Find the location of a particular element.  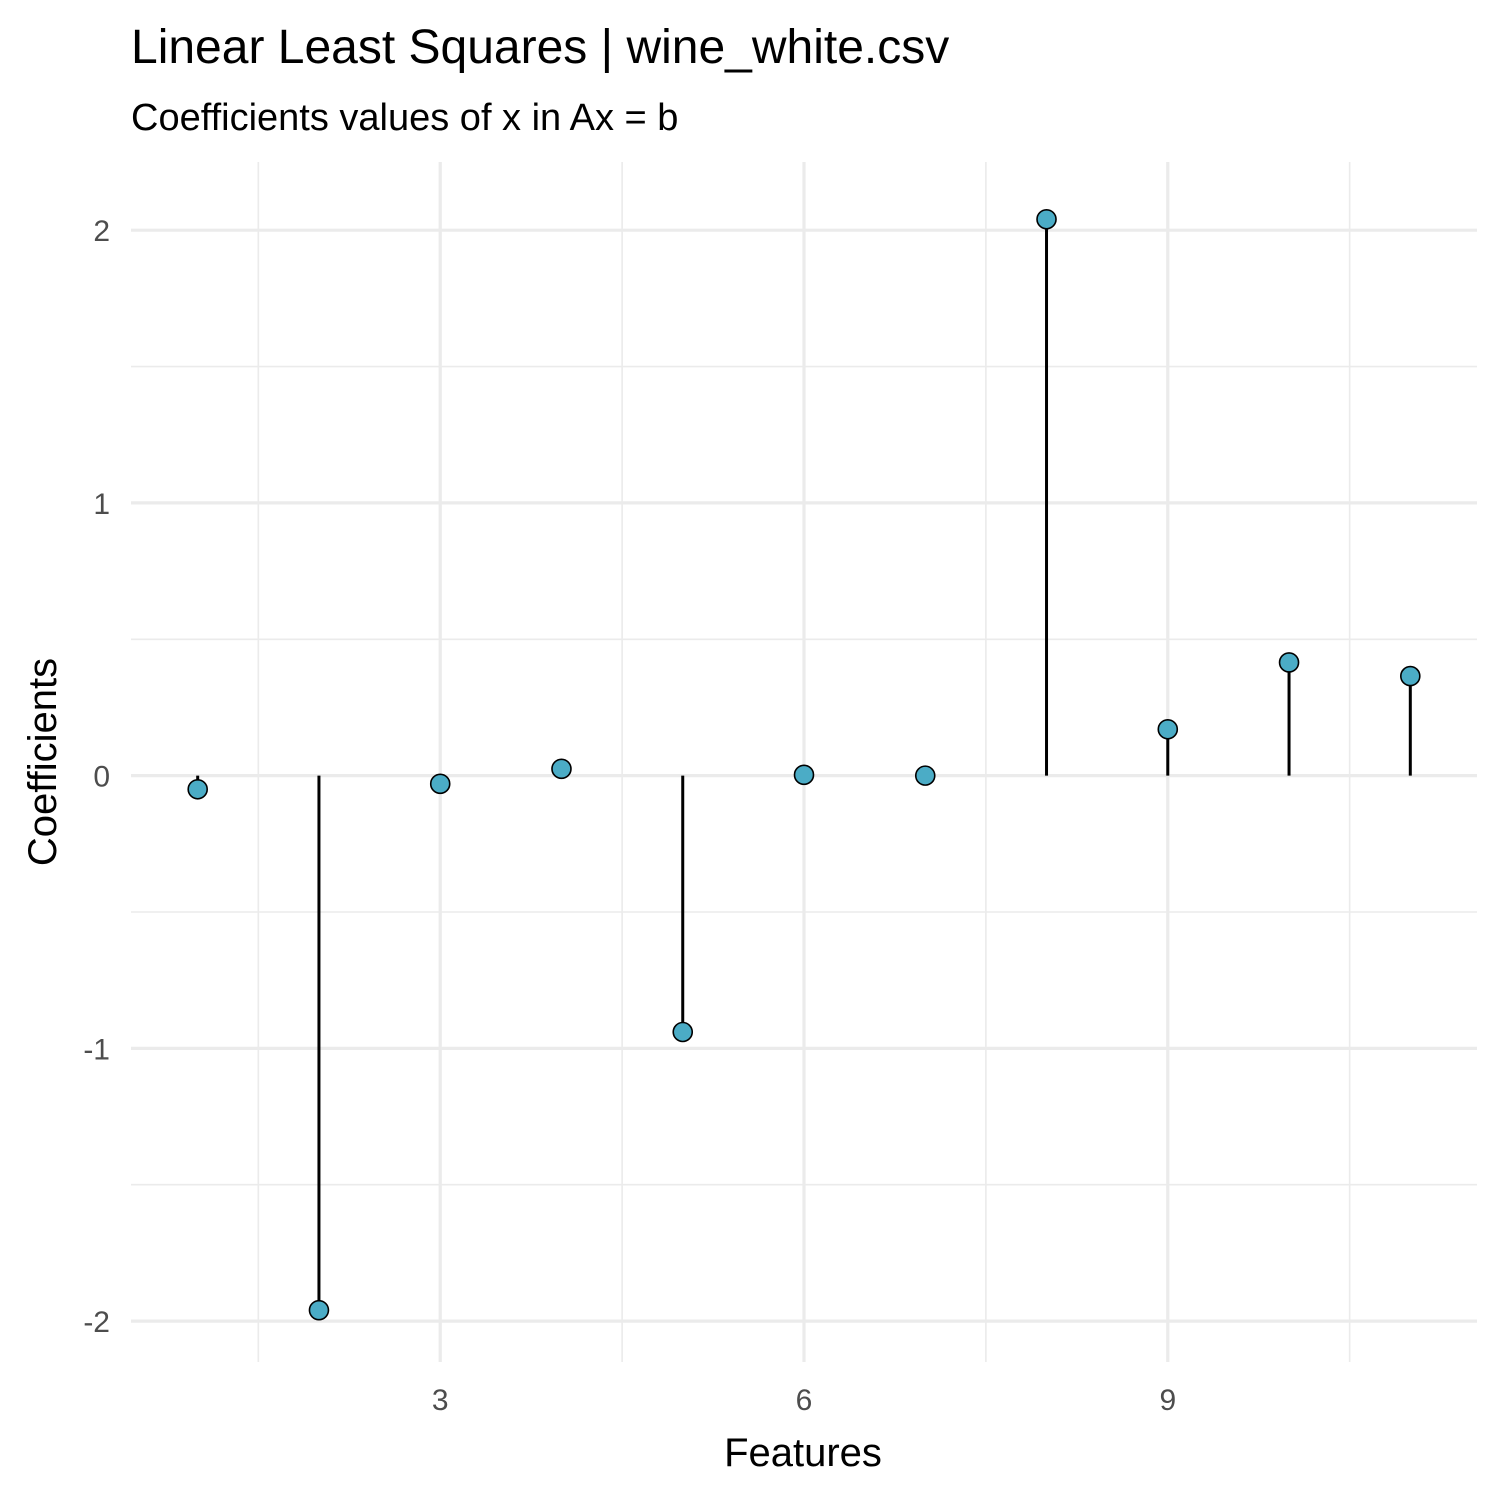

x-tick-label: 9 is located at coordinates (1167, 1400).